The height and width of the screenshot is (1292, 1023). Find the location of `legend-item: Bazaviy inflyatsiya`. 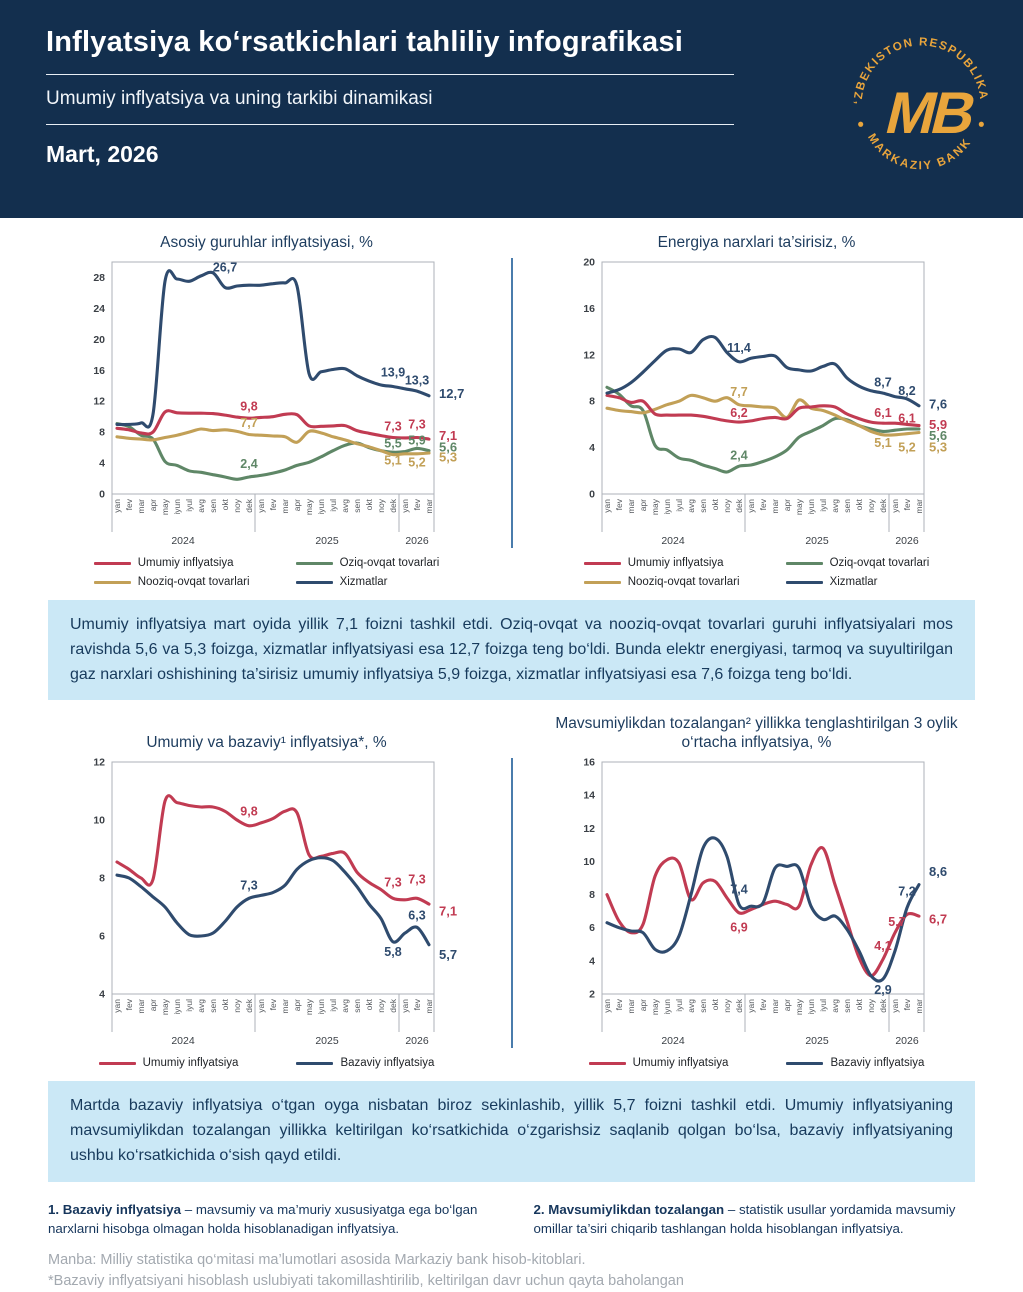

legend-item: Bazaviy inflyatsiya is located at coordinates (855, 1063).